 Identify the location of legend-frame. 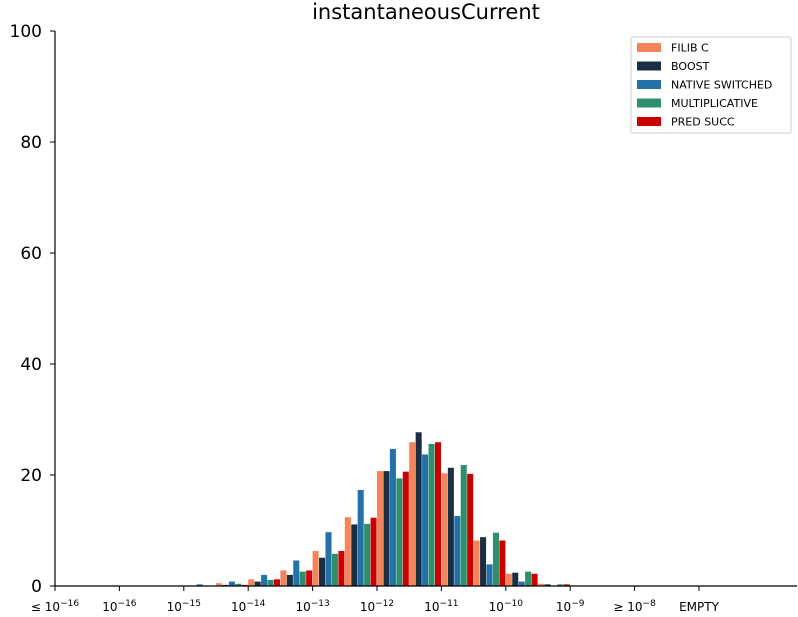
(711, 85).